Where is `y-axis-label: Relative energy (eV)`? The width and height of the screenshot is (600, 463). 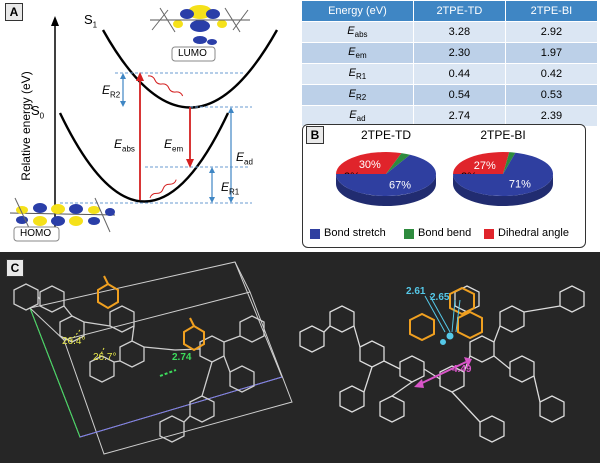
y-axis-label: Relative energy (eV) is located at coordinates (26, 126).